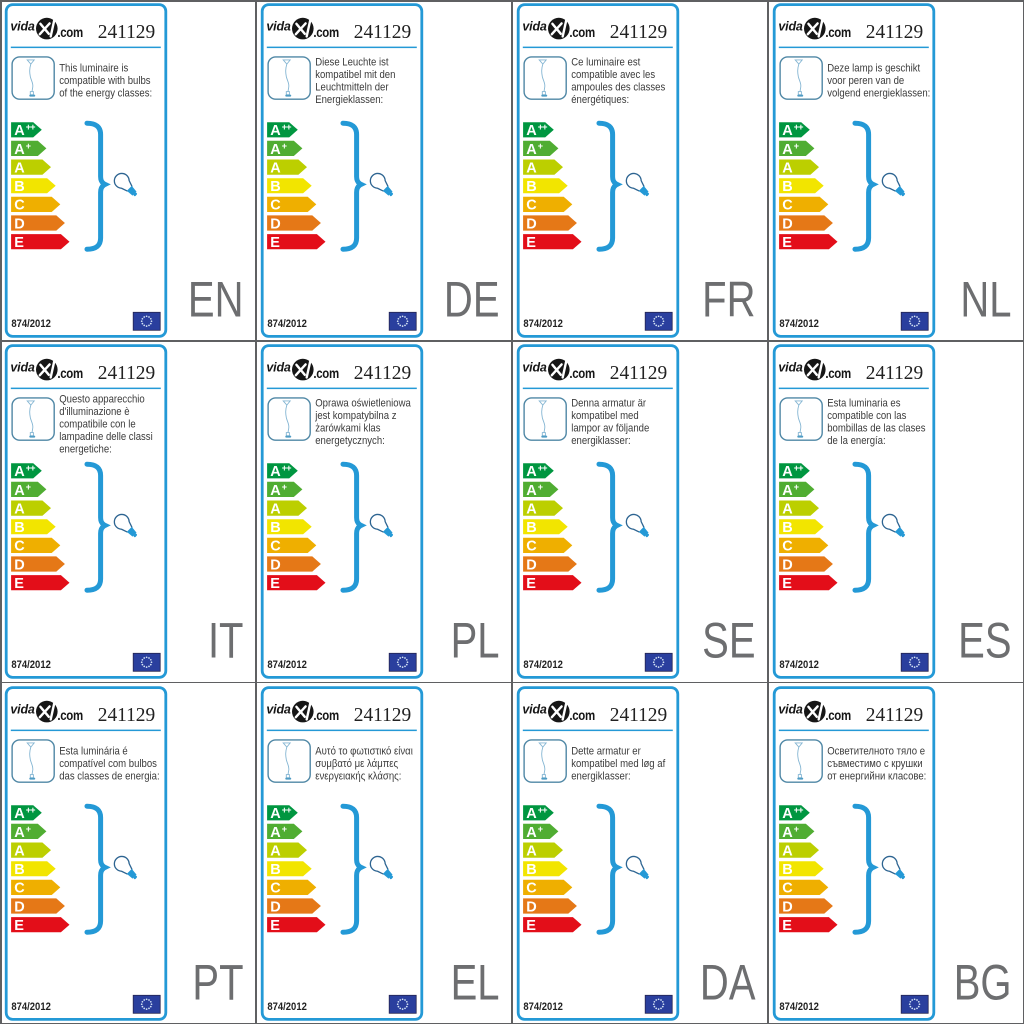  I want to click on svg-text: energetycznych:, so click(350, 442).